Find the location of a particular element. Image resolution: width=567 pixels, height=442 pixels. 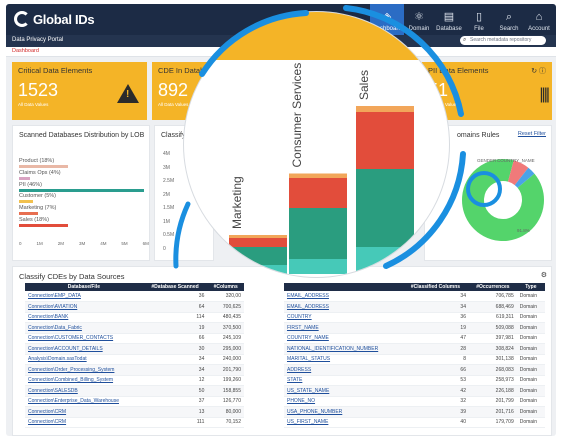

nav-search-button: ⌕ Search is located at coordinates (509, 19).